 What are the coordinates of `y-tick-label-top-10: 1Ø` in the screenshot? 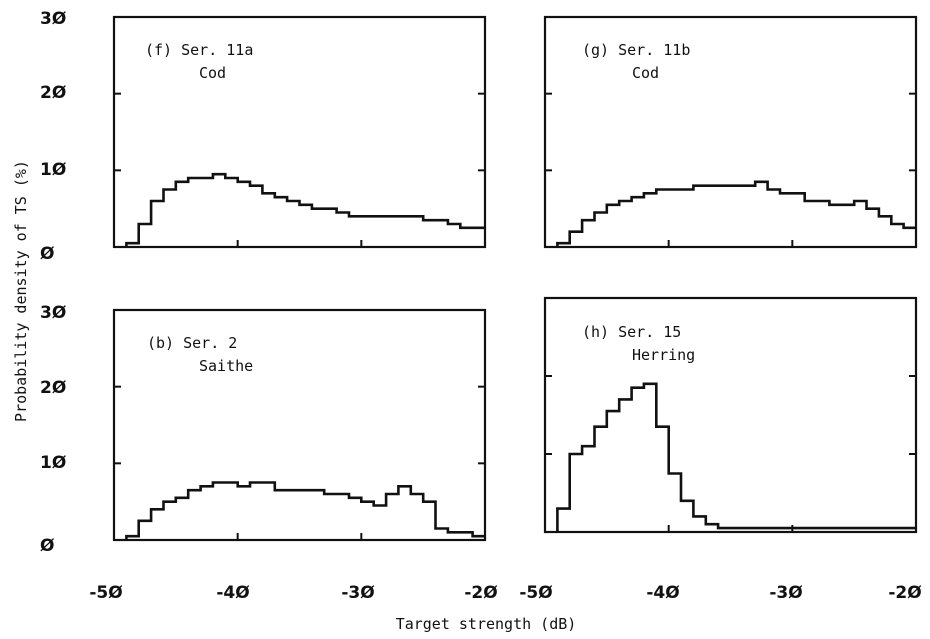 It's located at (53, 170).